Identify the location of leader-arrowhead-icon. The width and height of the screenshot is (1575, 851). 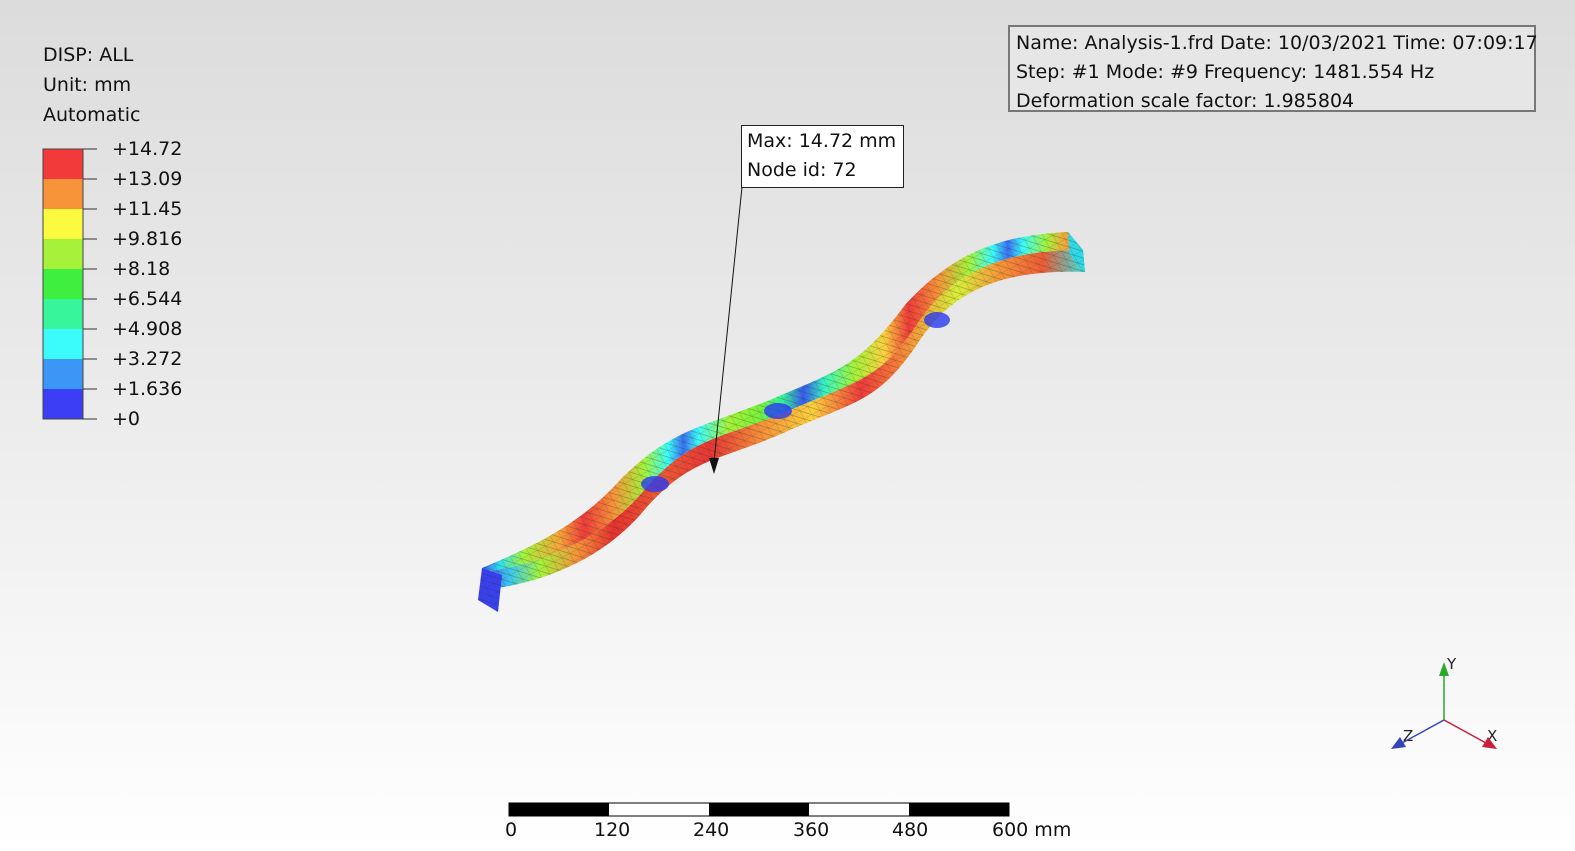
(714, 466).